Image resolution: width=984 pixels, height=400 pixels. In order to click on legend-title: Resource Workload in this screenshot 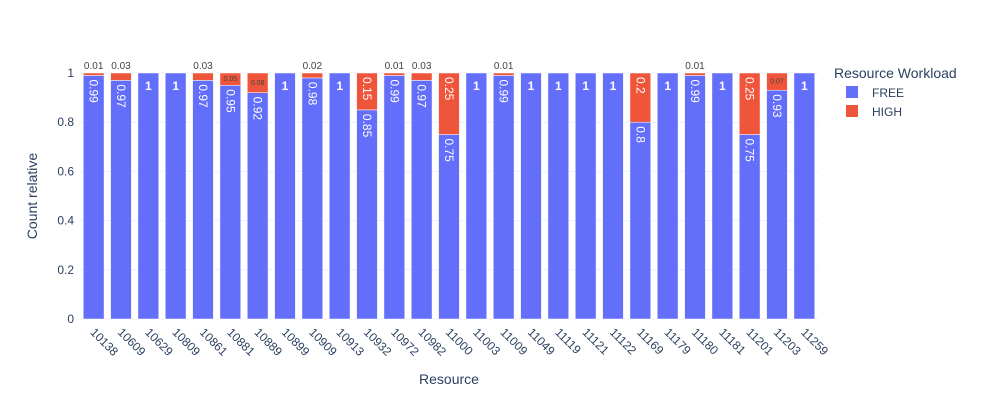, I will do `click(895, 73)`.